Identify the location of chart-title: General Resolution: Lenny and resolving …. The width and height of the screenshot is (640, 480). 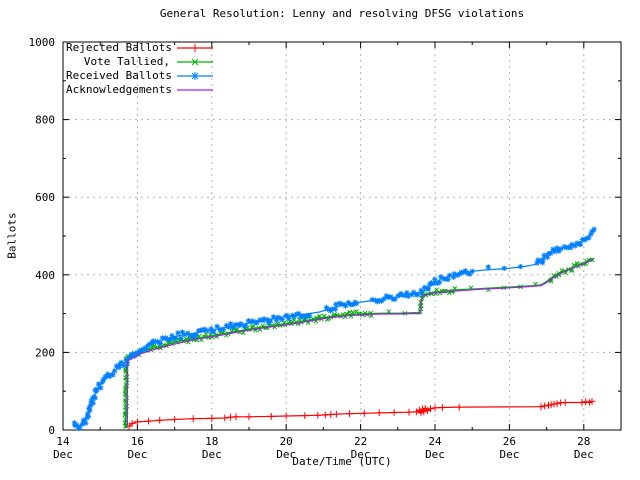
(342, 13).